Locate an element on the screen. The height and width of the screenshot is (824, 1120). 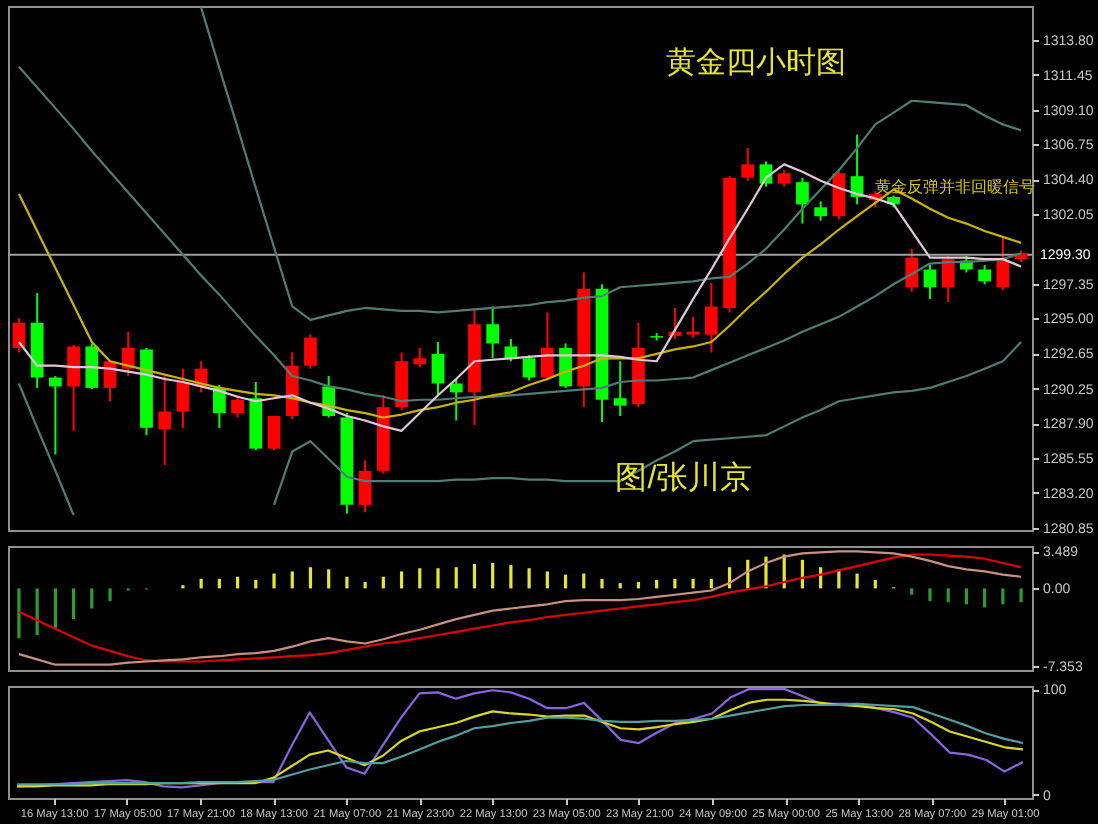
annotation: 图/张川京 is located at coordinates (684, 478).